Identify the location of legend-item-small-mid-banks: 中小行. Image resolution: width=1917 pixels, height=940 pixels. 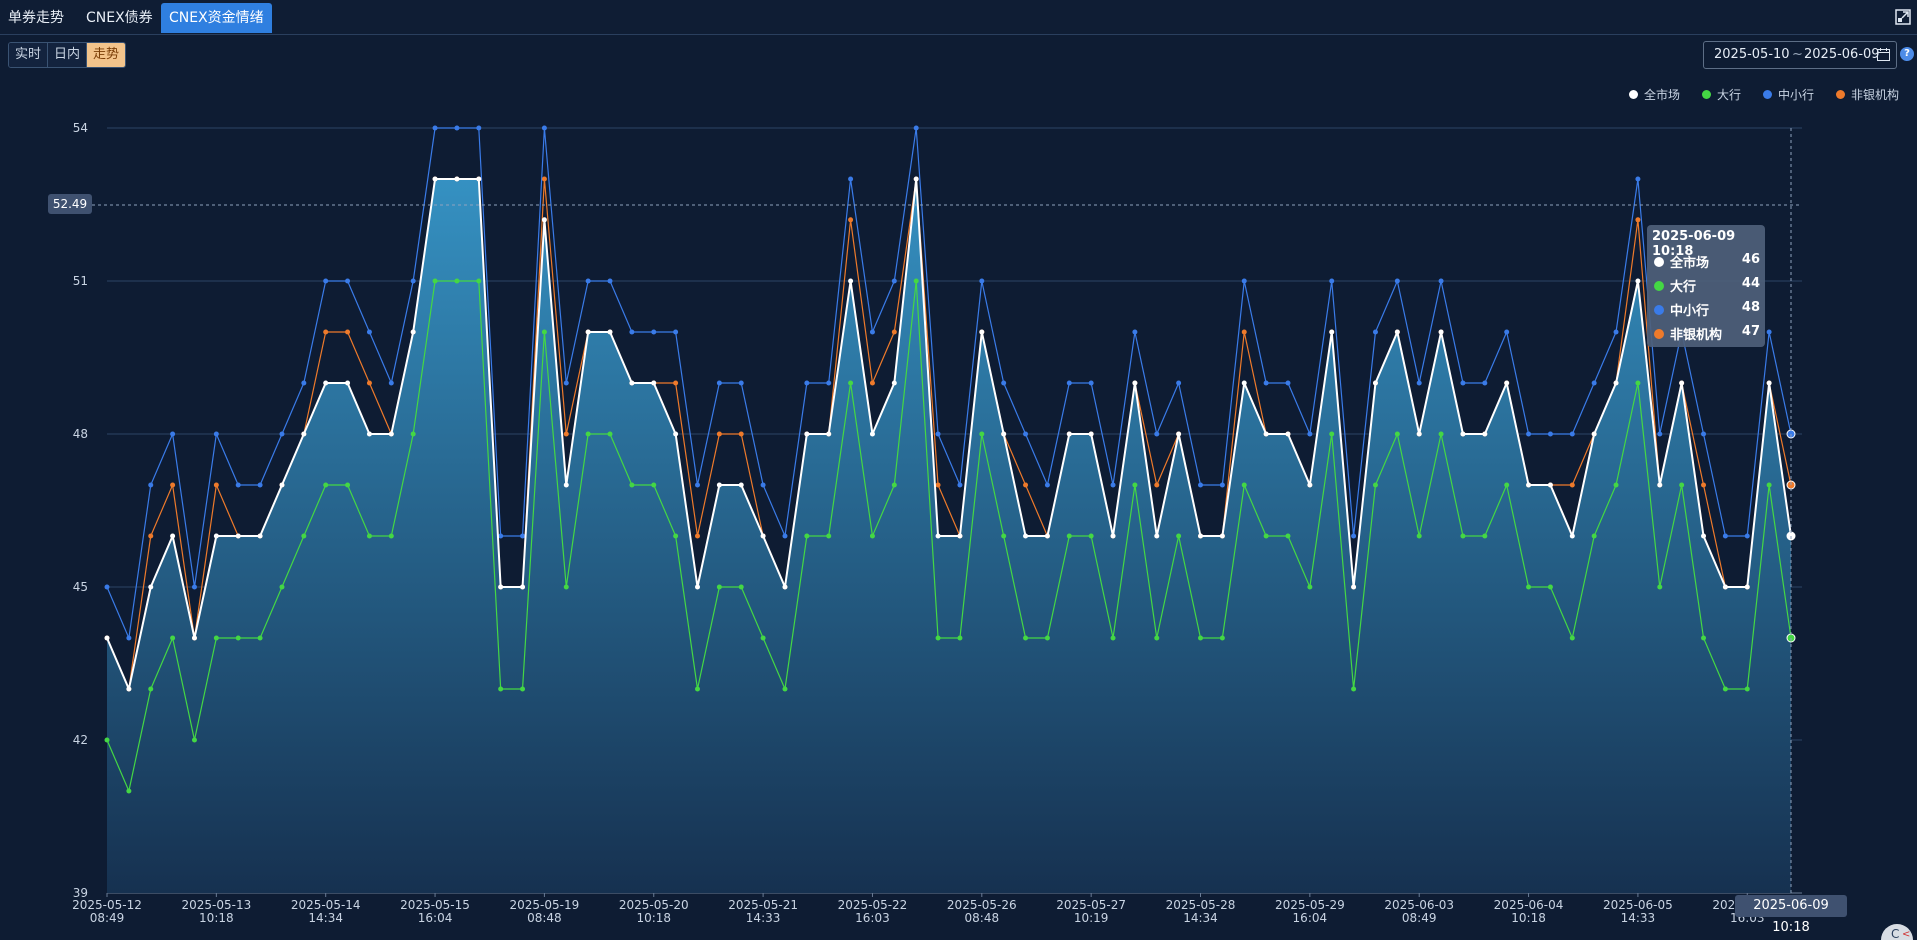
(1788, 94).